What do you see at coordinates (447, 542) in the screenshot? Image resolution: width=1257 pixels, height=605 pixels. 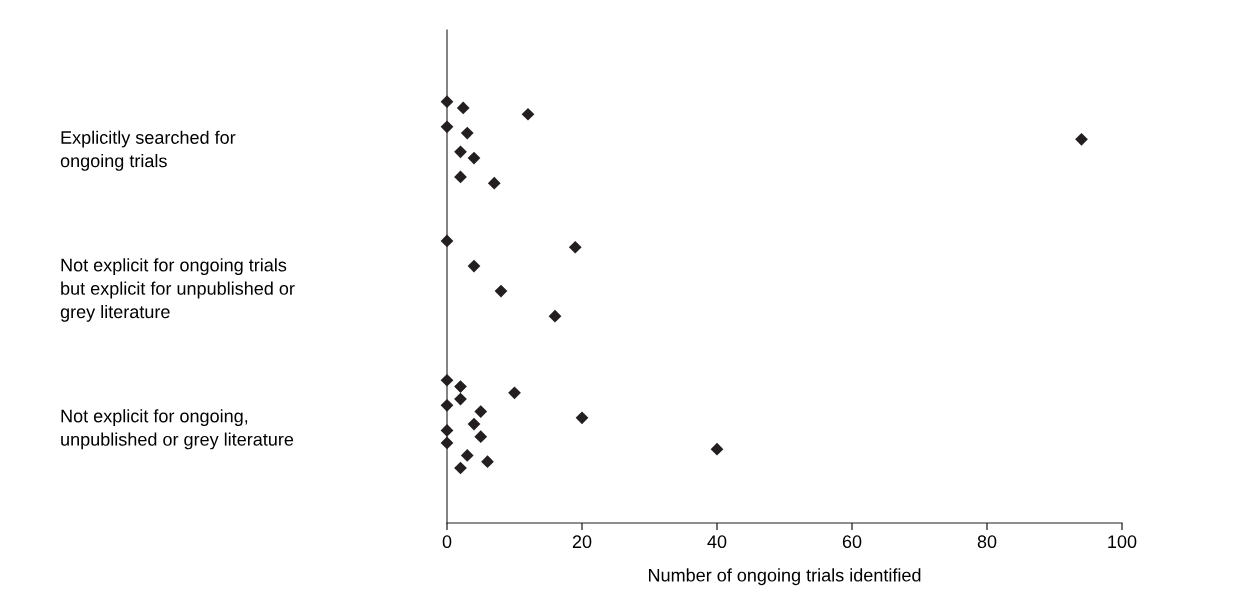 I see `x-tick-label: 0` at bounding box center [447, 542].